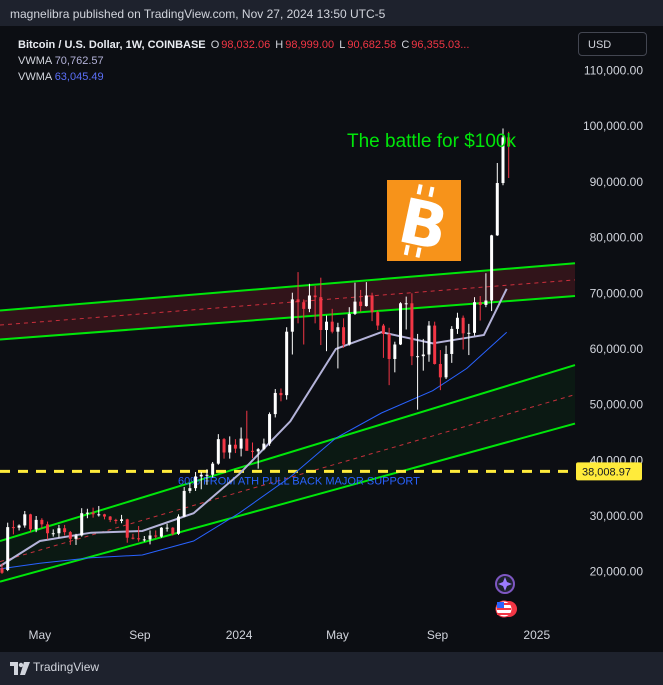 The height and width of the screenshot is (685, 663). I want to click on time-tick-label: 2024, so click(239, 635).